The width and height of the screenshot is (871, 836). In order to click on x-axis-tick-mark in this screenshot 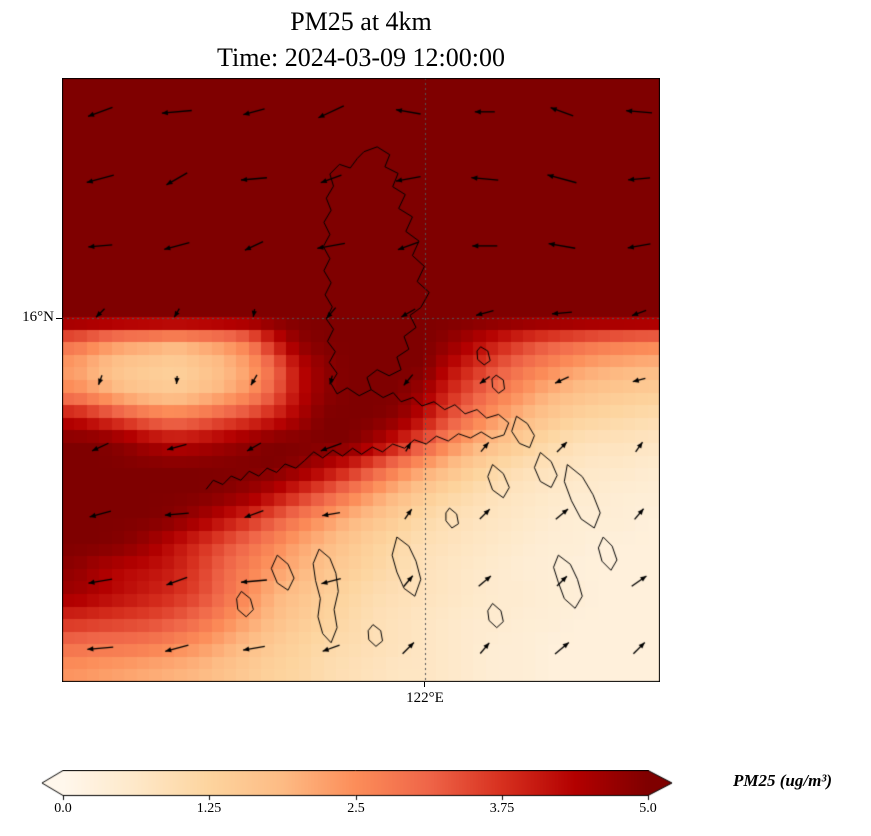, I will do `click(424, 684)`.